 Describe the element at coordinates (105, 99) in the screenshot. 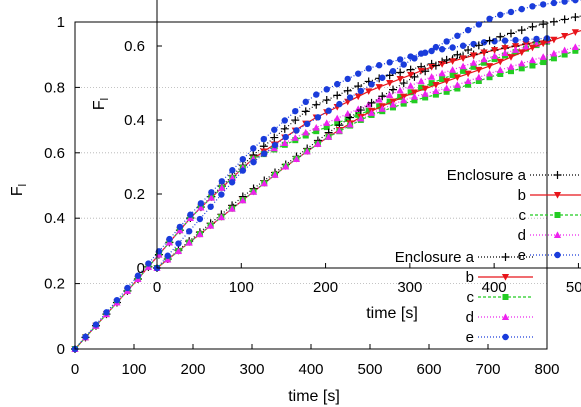

I see `inset-ylabel-sub: l` at that location.